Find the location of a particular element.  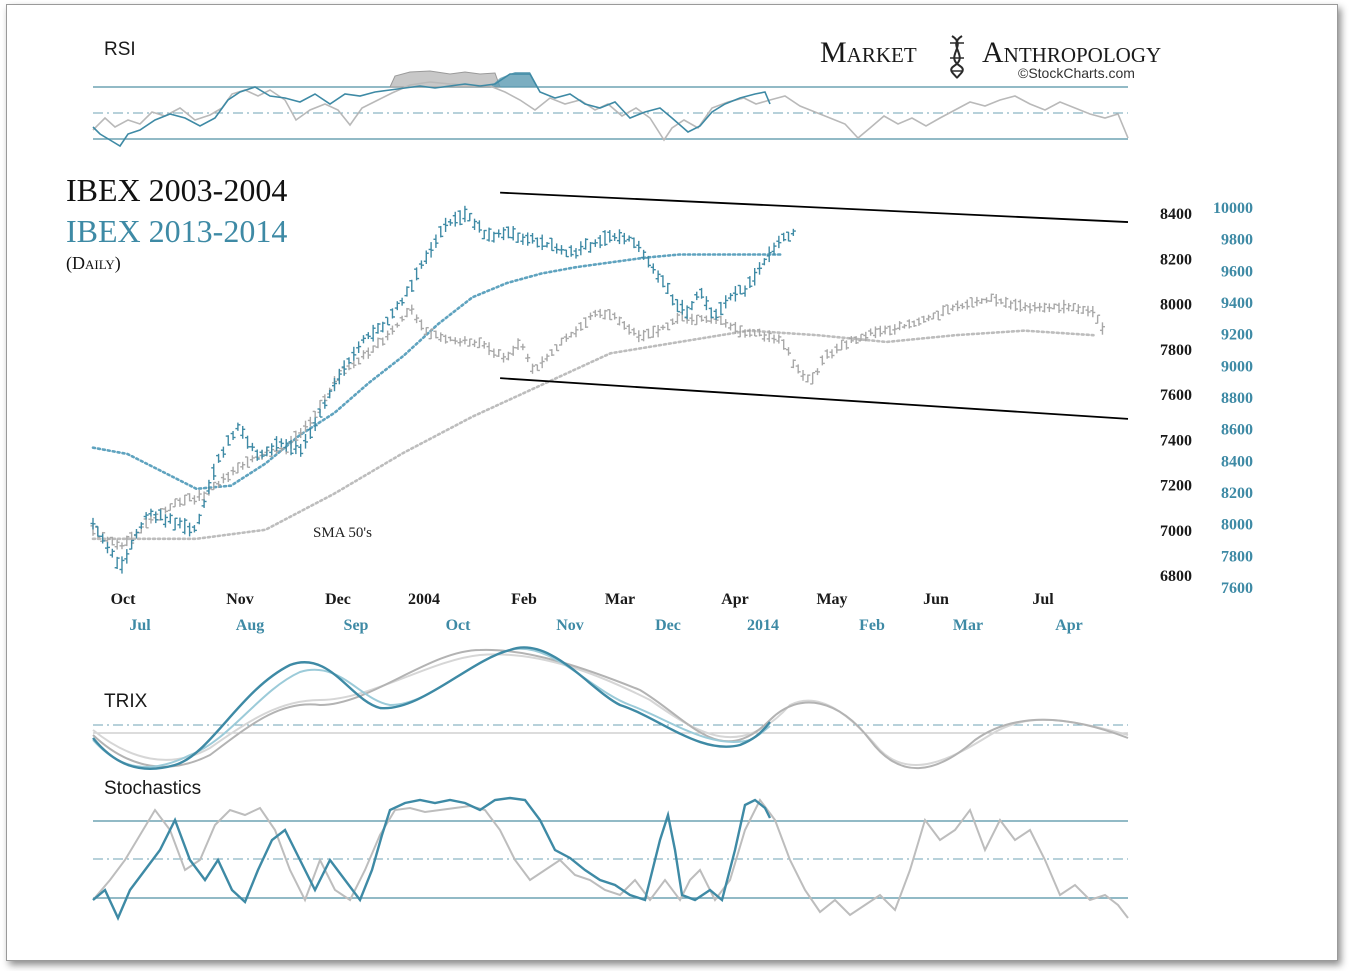

title-2013: IBEX 2013-2014 is located at coordinates (176, 231).